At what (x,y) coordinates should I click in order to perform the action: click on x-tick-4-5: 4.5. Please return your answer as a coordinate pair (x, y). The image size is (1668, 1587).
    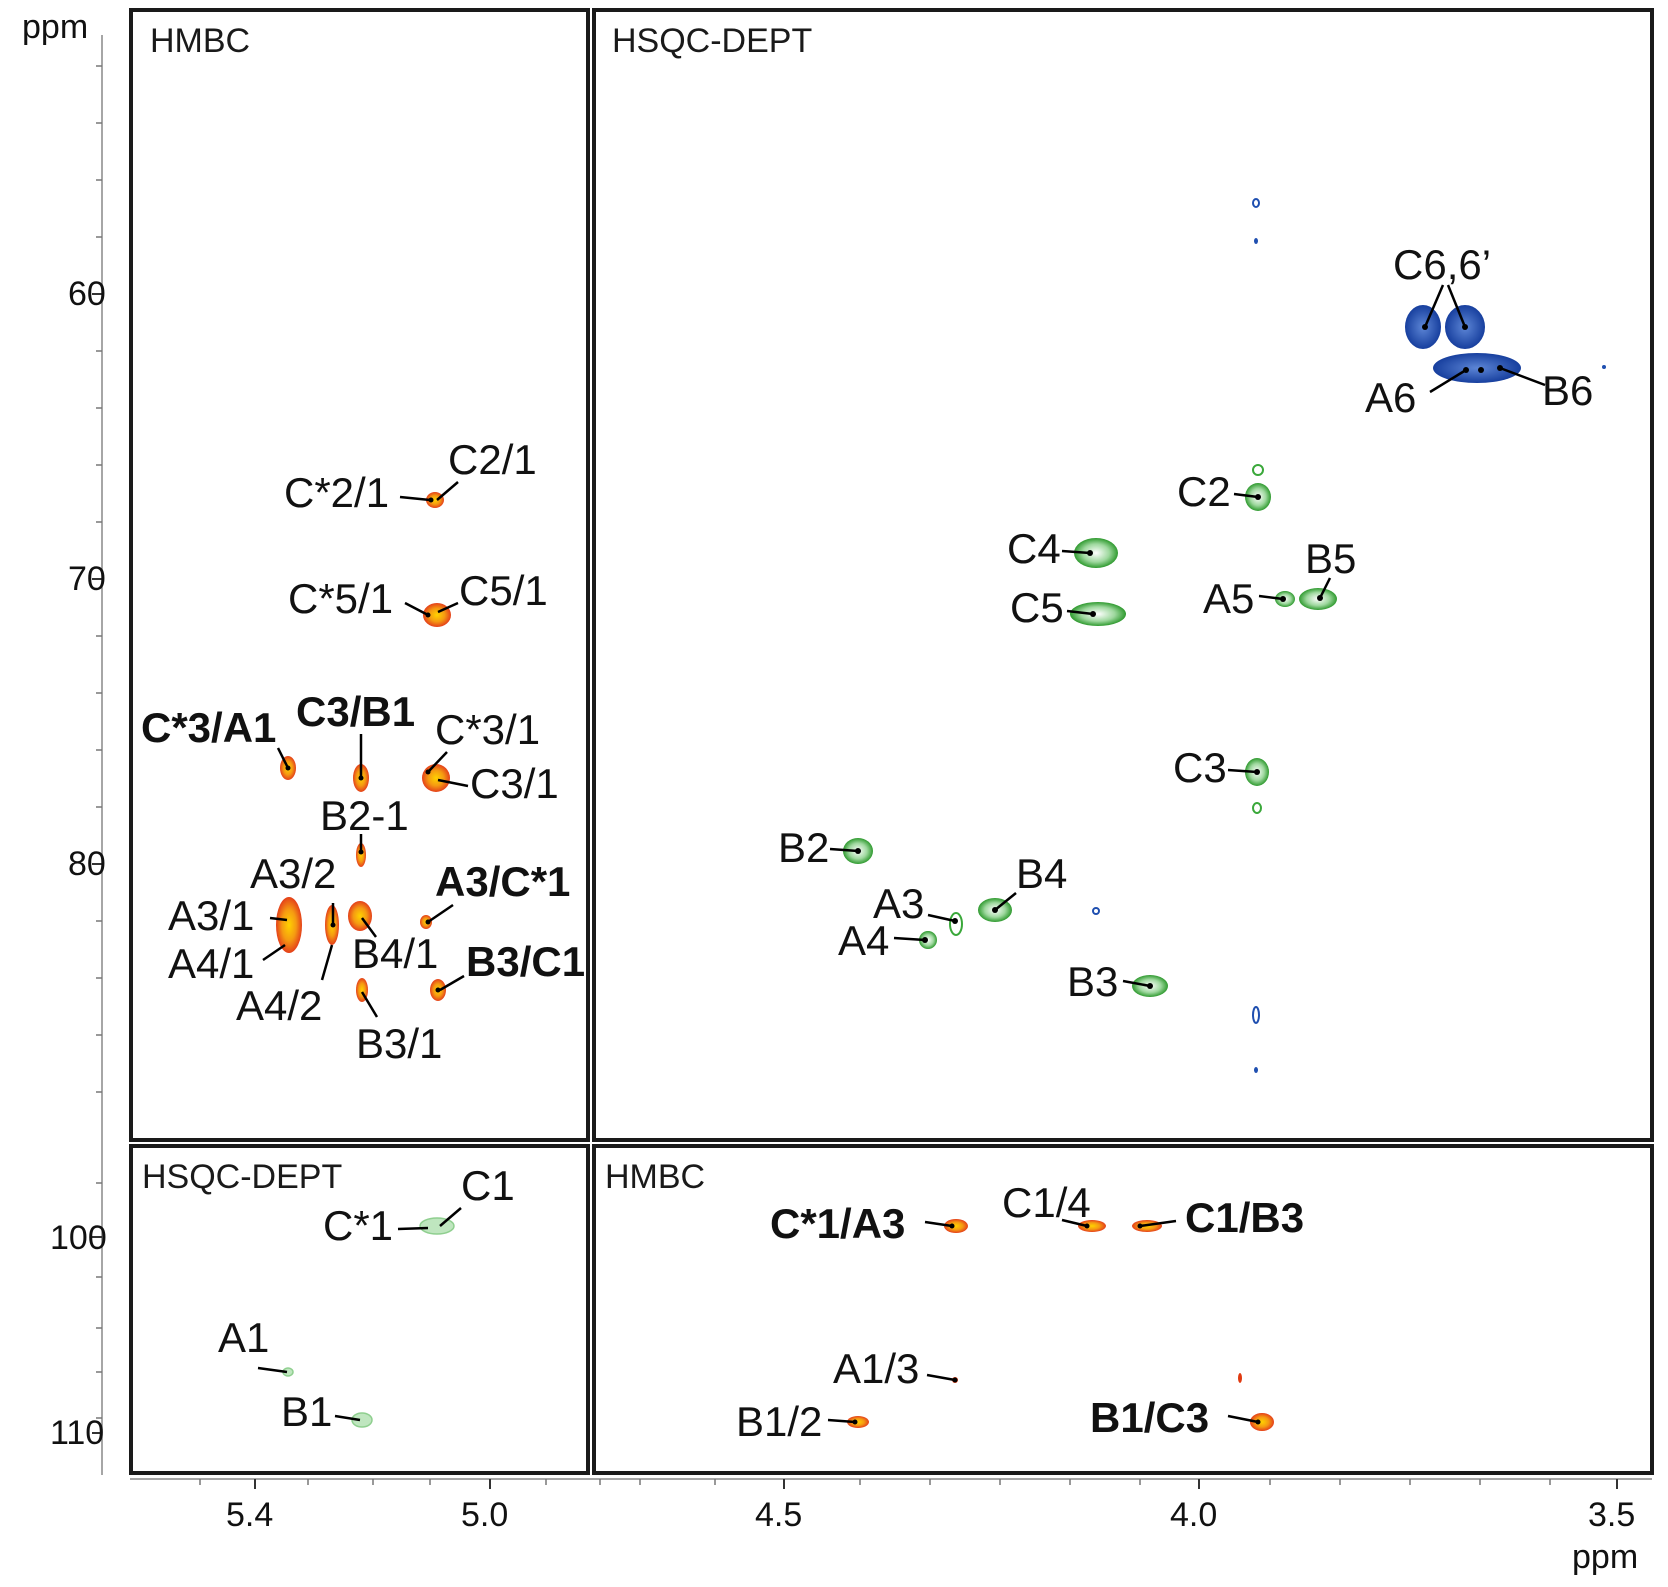
    Looking at the image, I should click on (778, 1515).